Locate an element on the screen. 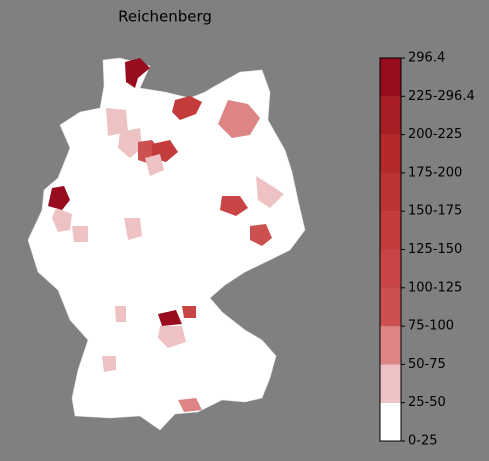 The image size is (489, 461). colorbar-label: 0-25 is located at coordinates (423, 441).